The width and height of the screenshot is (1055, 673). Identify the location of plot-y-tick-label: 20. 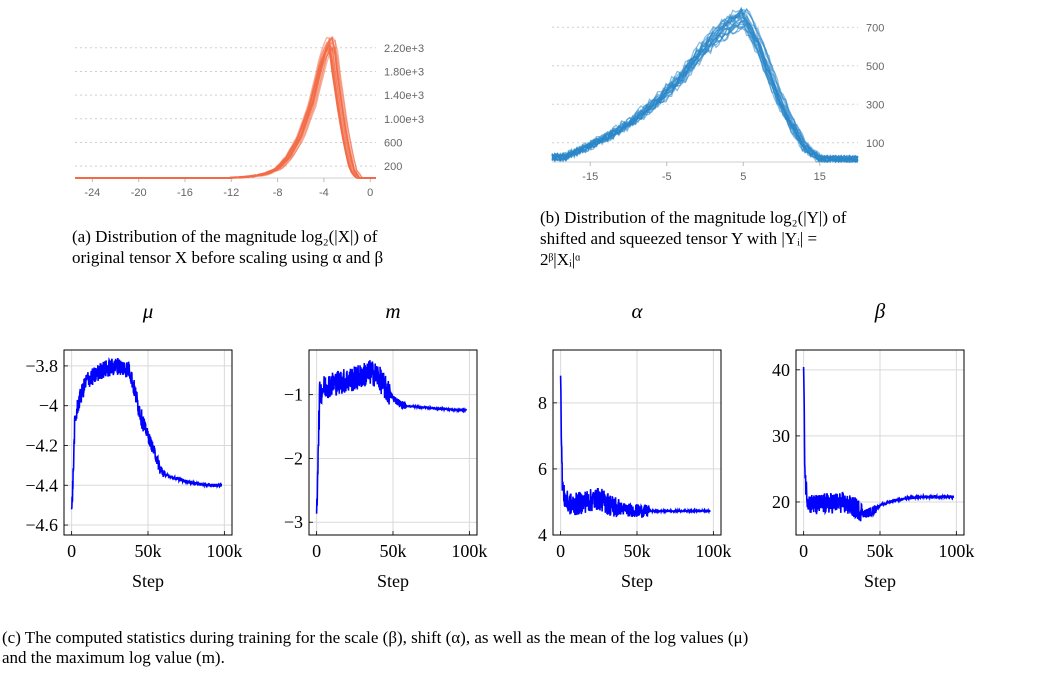
(781, 502).